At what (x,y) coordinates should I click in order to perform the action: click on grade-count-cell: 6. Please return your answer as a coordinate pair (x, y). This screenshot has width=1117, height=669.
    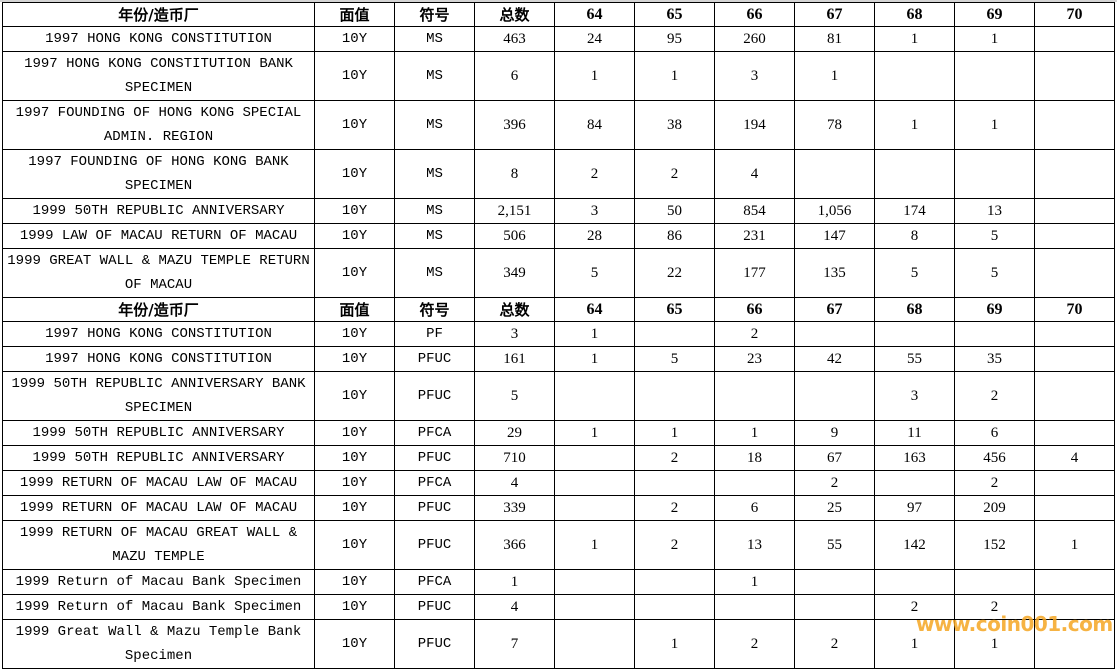
    Looking at the image, I should click on (994, 433).